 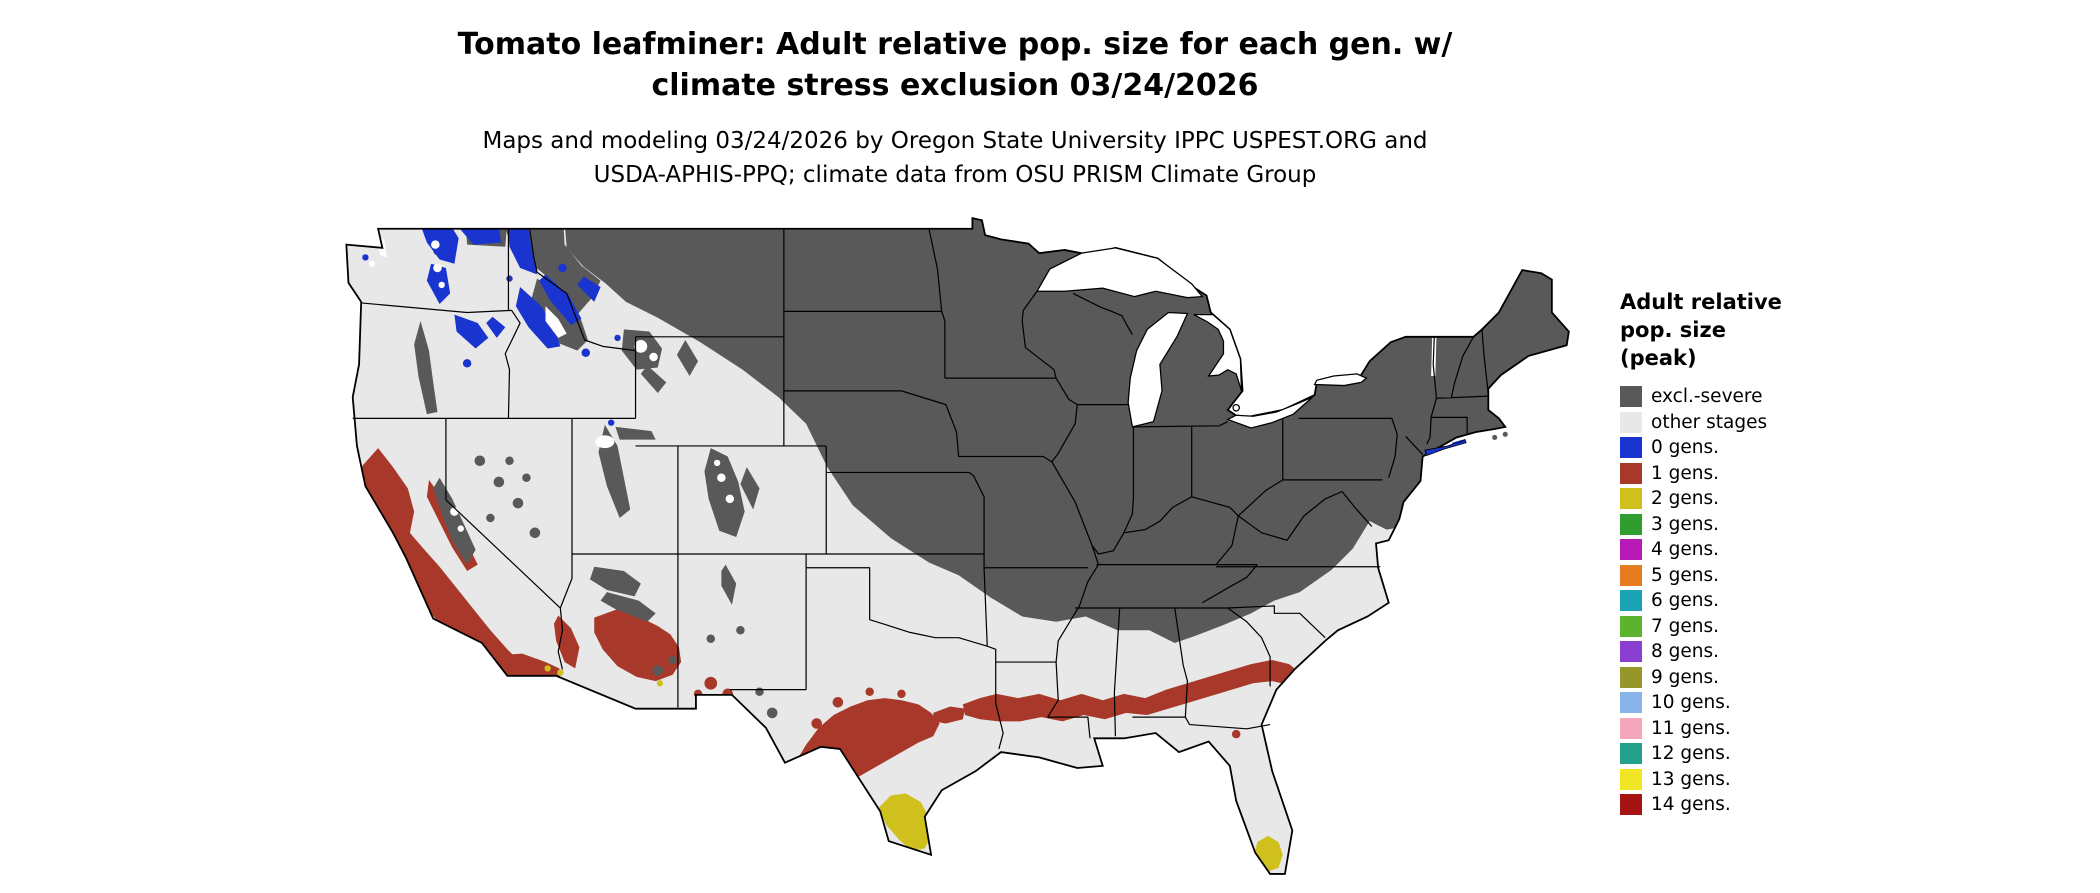 I want to click on legend-item-label: 14 gens., so click(x=1691, y=805).